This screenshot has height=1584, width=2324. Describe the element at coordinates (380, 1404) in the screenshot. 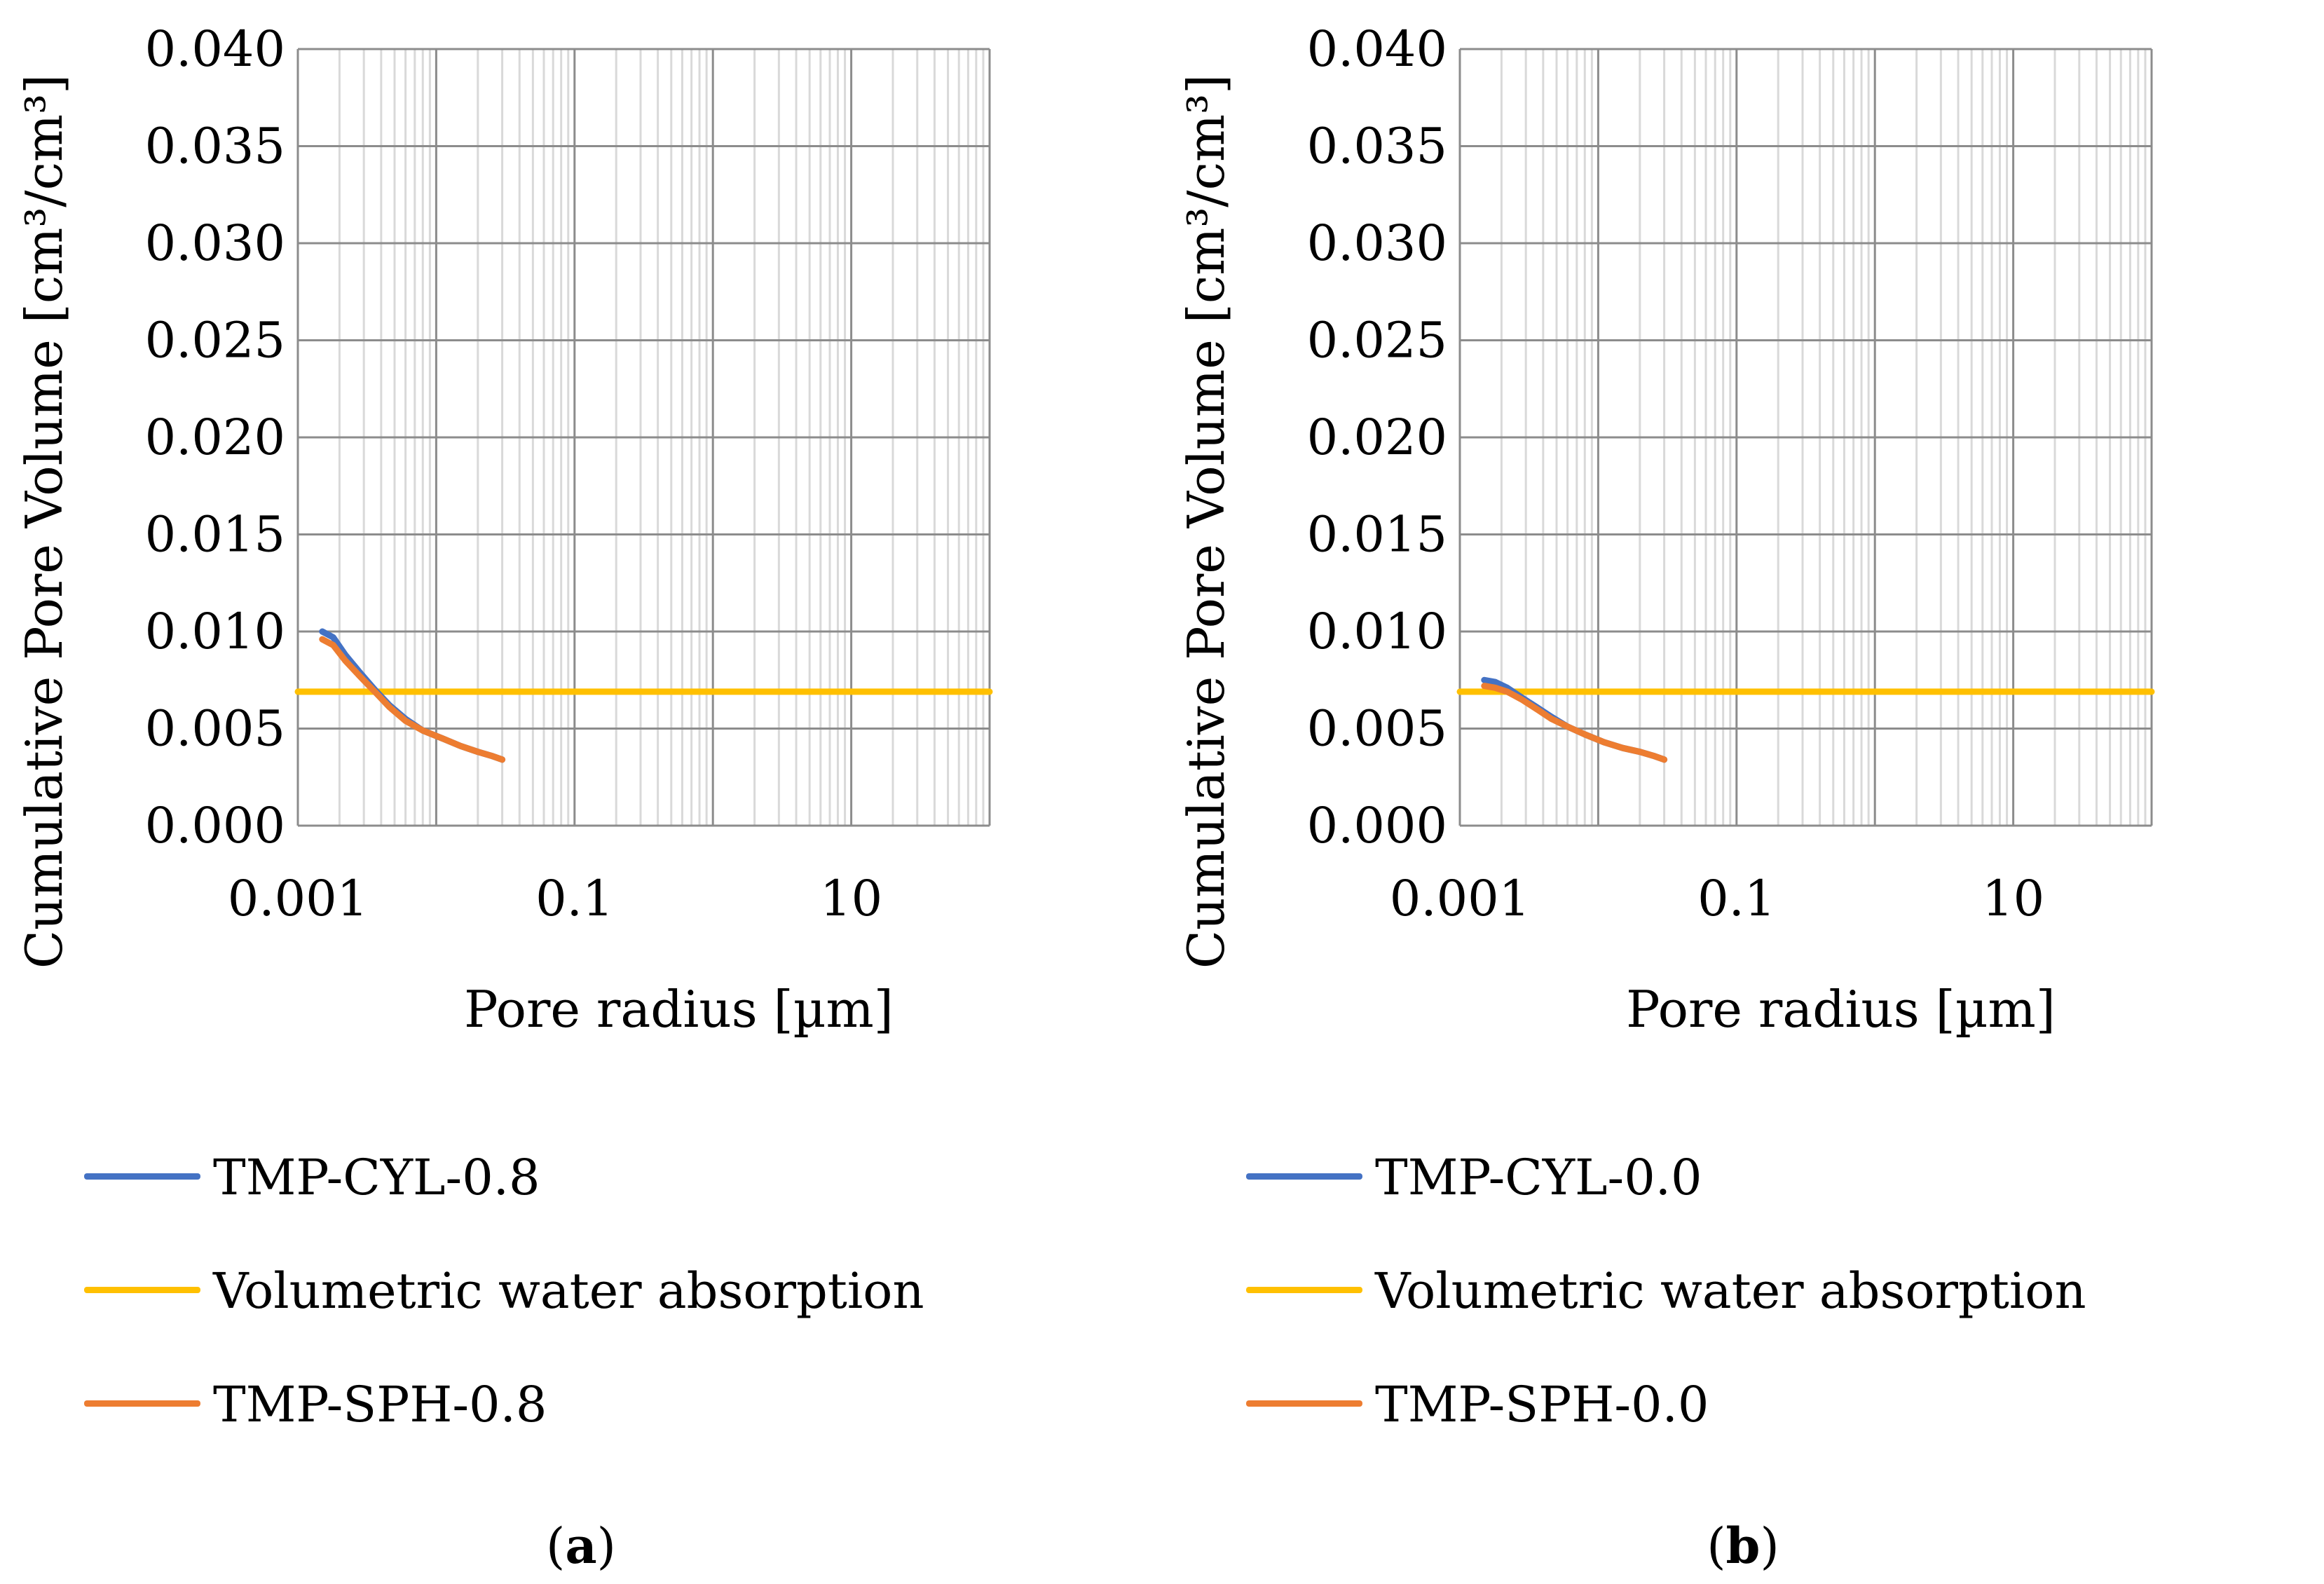

I see `legend-label: TMP-SPH-0.8` at that location.